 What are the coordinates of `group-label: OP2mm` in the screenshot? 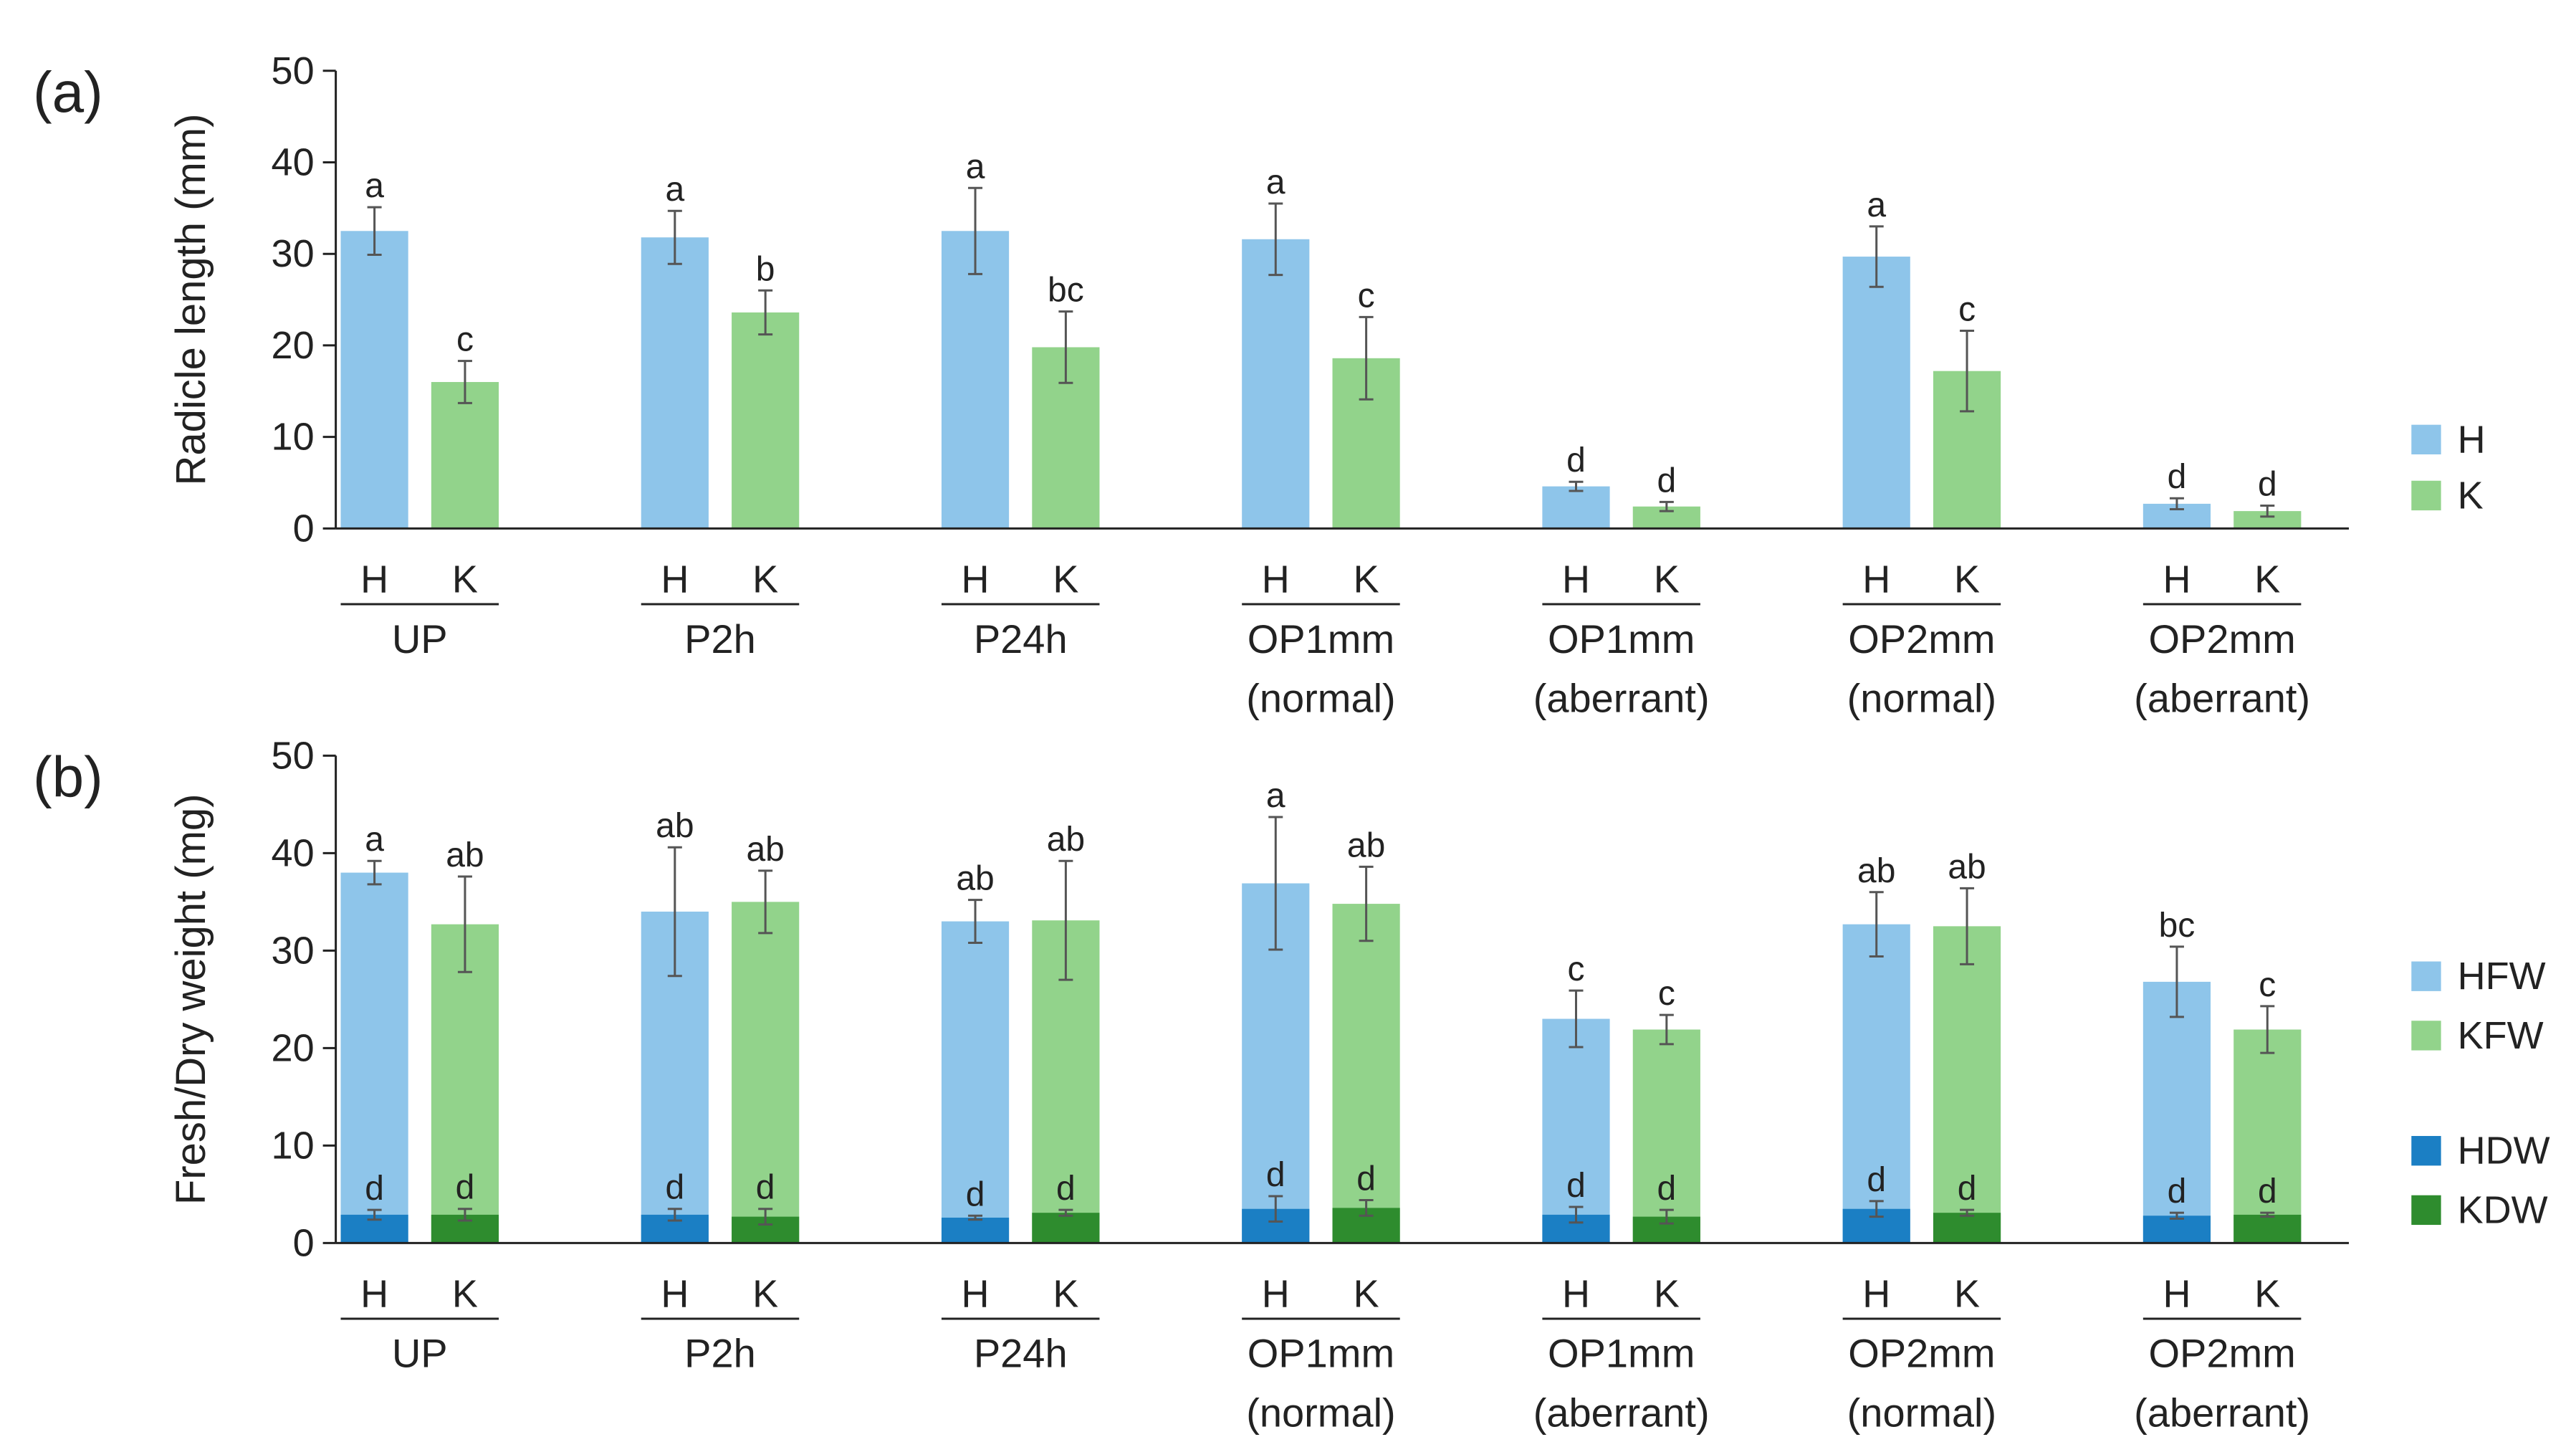 It's located at (1922, 1353).